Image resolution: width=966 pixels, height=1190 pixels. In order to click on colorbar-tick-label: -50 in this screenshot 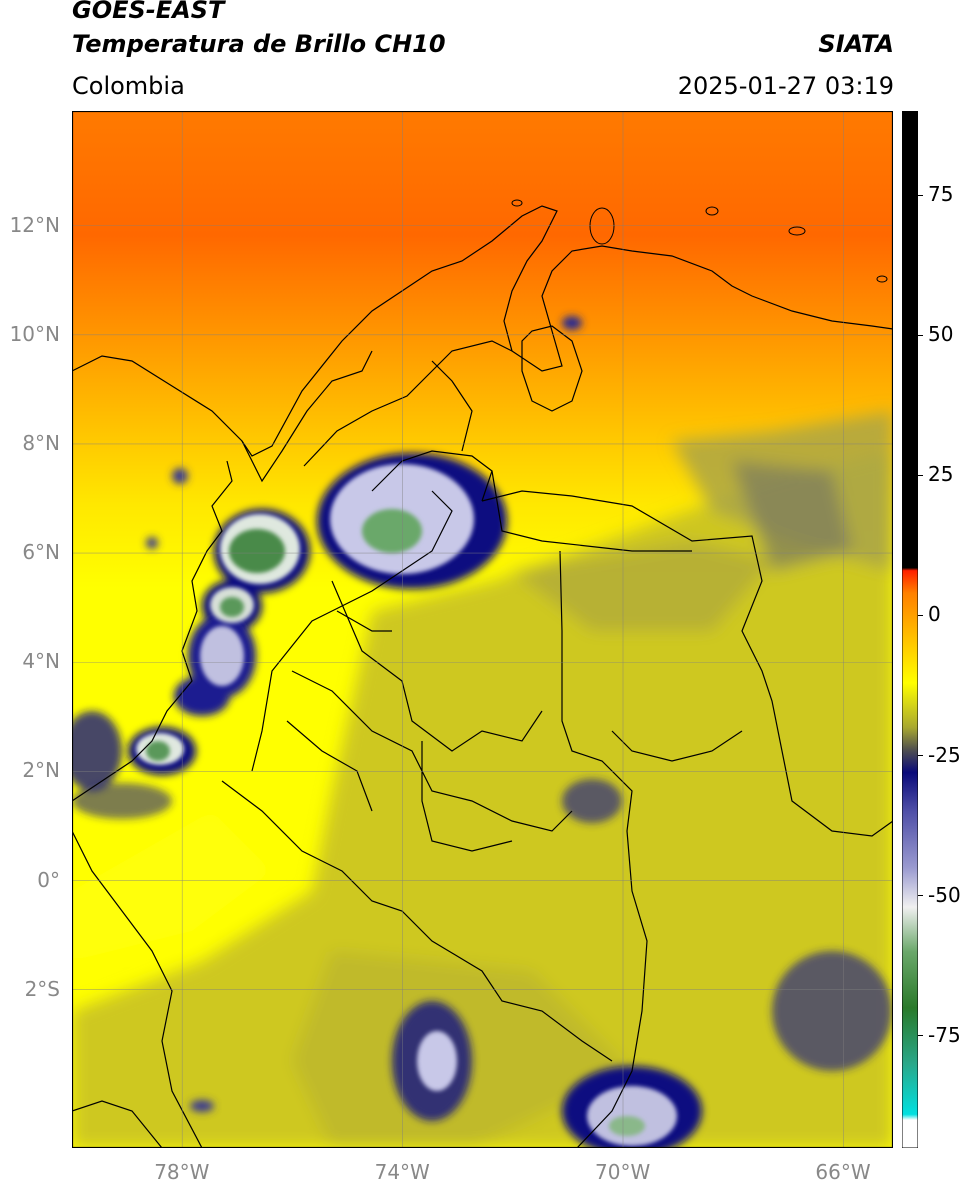, I will do `click(944, 894)`.